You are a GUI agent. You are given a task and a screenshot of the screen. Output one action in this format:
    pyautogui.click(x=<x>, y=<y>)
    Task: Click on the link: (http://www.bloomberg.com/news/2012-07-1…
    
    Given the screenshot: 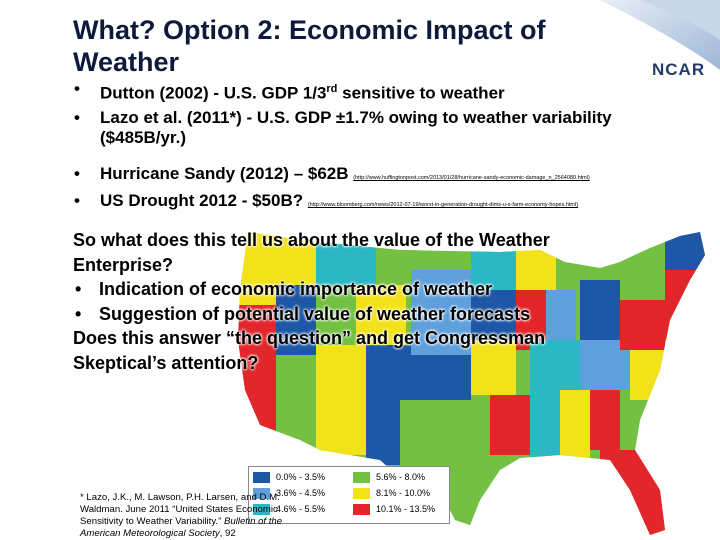 What is the action you would take?
    pyautogui.click(x=443, y=205)
    